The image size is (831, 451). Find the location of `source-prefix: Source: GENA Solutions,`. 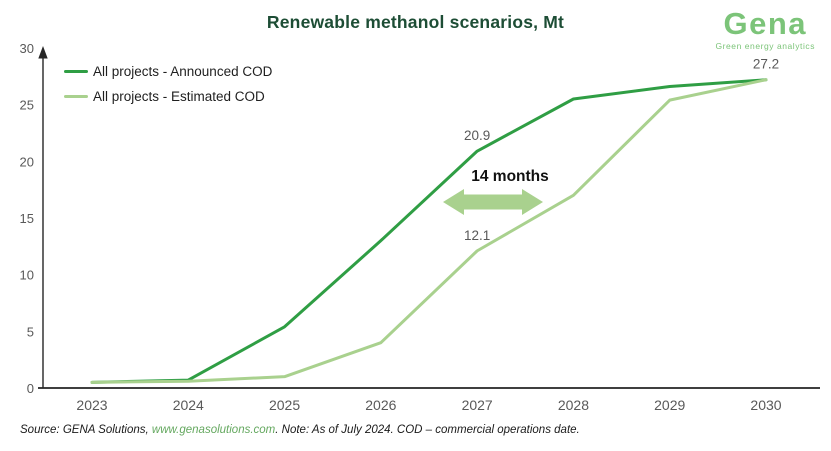

source-prefix: Source: GENA Solutions, is located at coordinates (86, 430).